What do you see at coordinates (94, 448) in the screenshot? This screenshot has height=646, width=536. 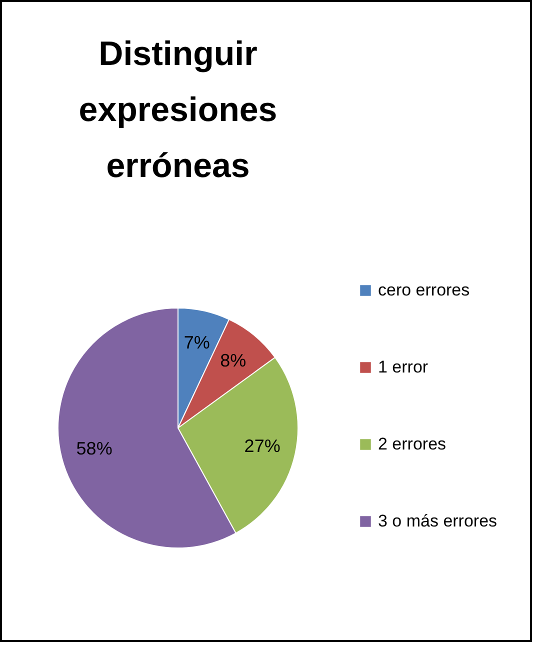 I see `data-label: 58%` at bounding box center [94, 448].